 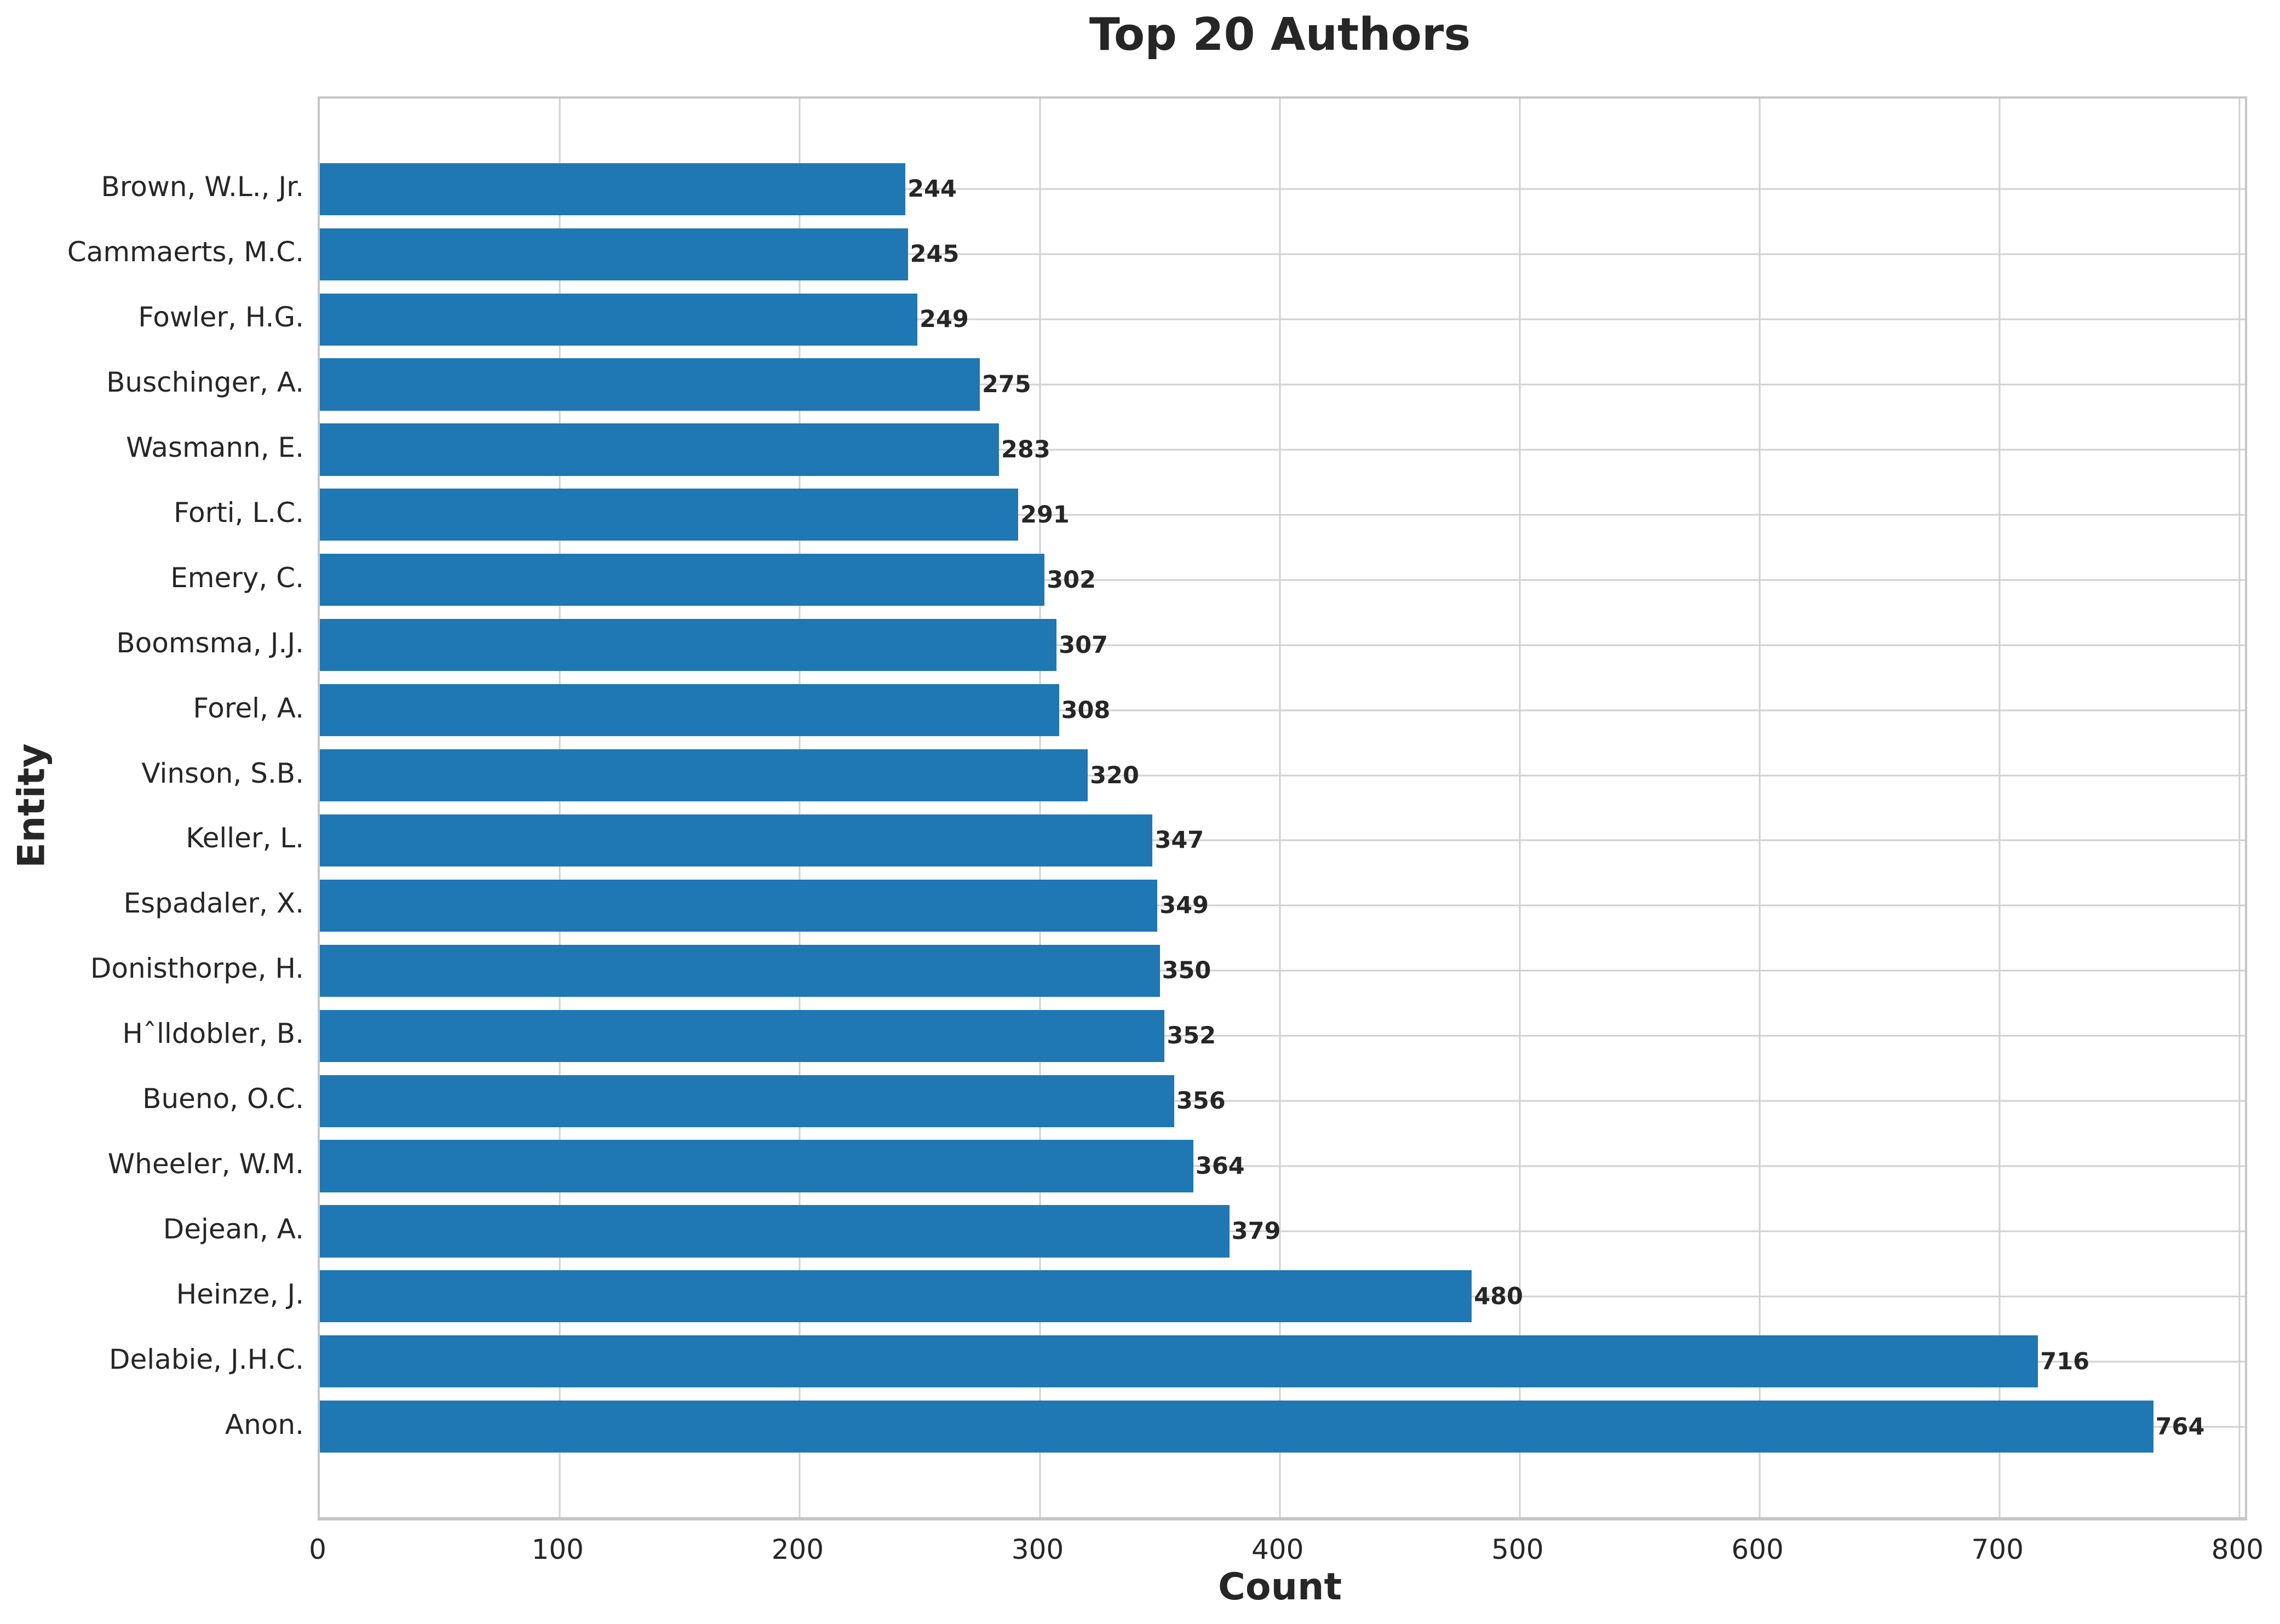 I want to click on x-tick-label: 600, so click(x=1757, y=1549).